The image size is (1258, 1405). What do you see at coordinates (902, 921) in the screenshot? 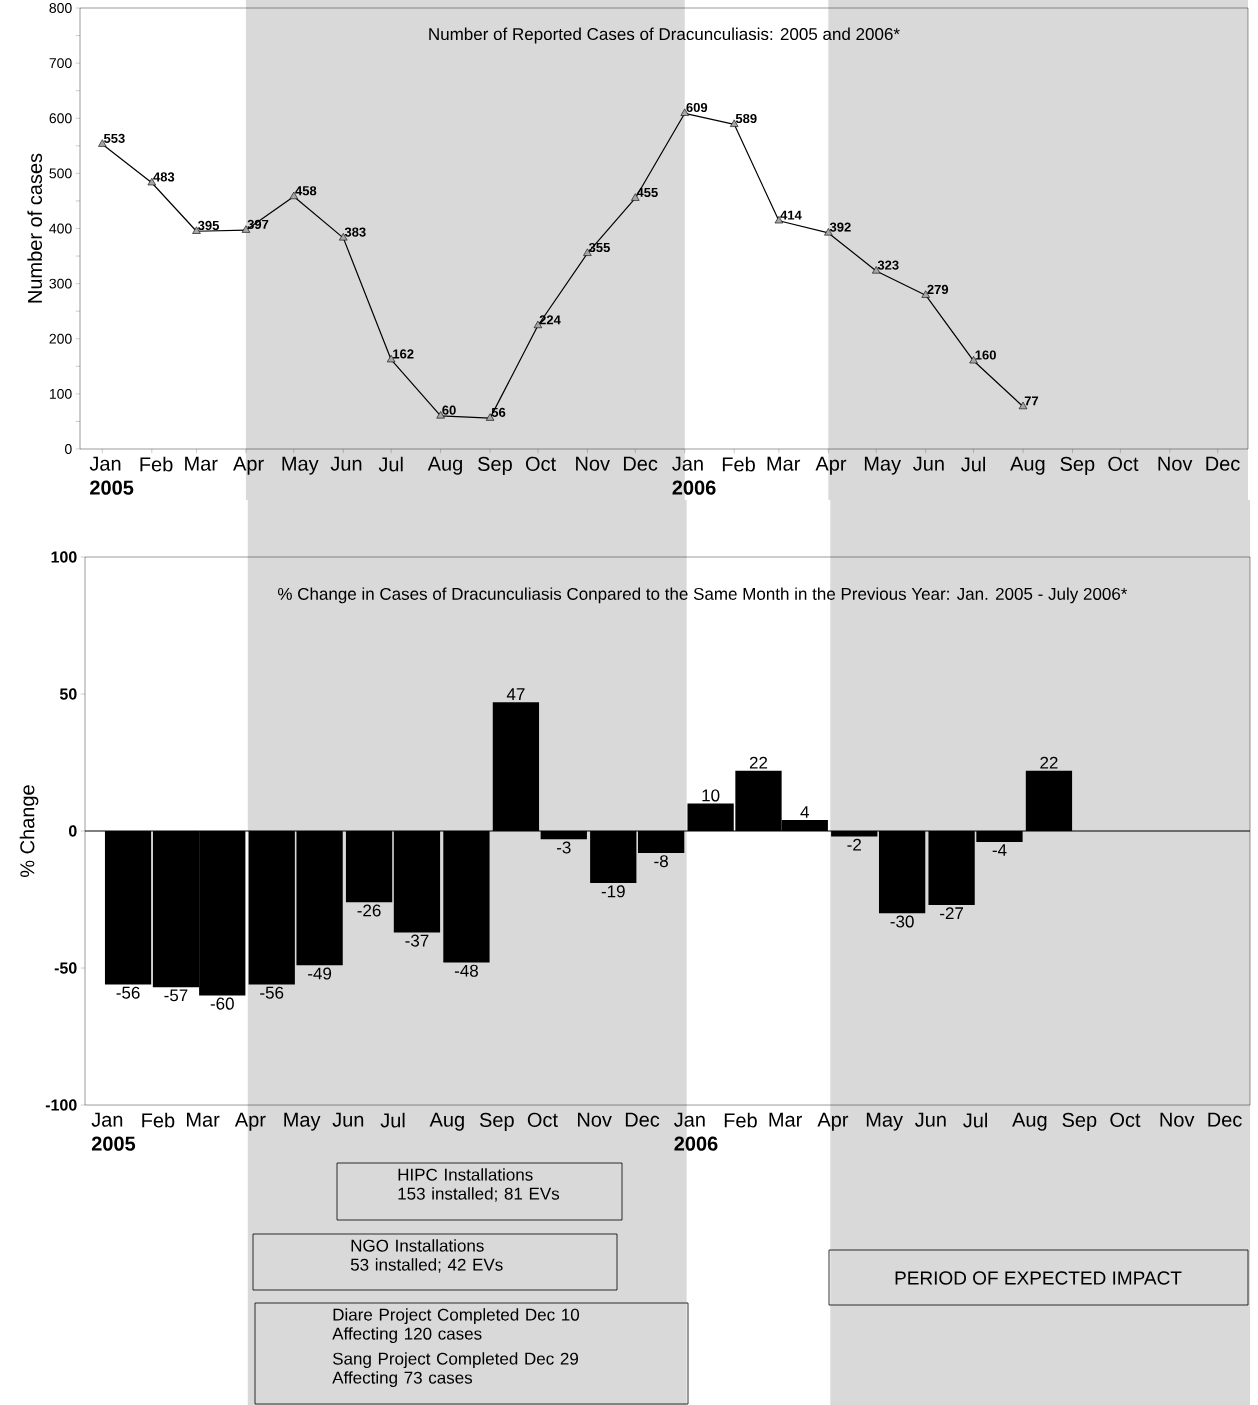
I see `data-label: -30` at bounding box center [902, 921].